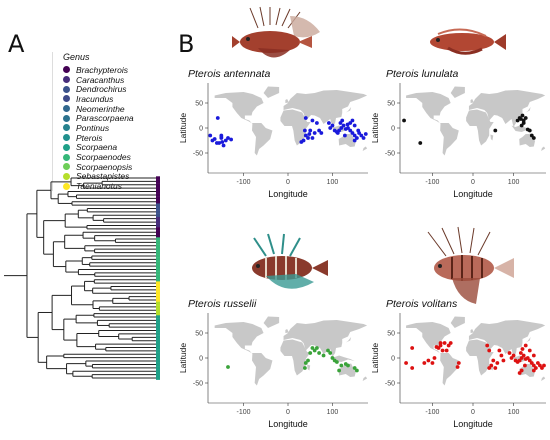 This screenshot has width=550, height=440. Describe the element at coordinates (198, 154) in the screenshot. I see `y-tick-label: -50` at that location.